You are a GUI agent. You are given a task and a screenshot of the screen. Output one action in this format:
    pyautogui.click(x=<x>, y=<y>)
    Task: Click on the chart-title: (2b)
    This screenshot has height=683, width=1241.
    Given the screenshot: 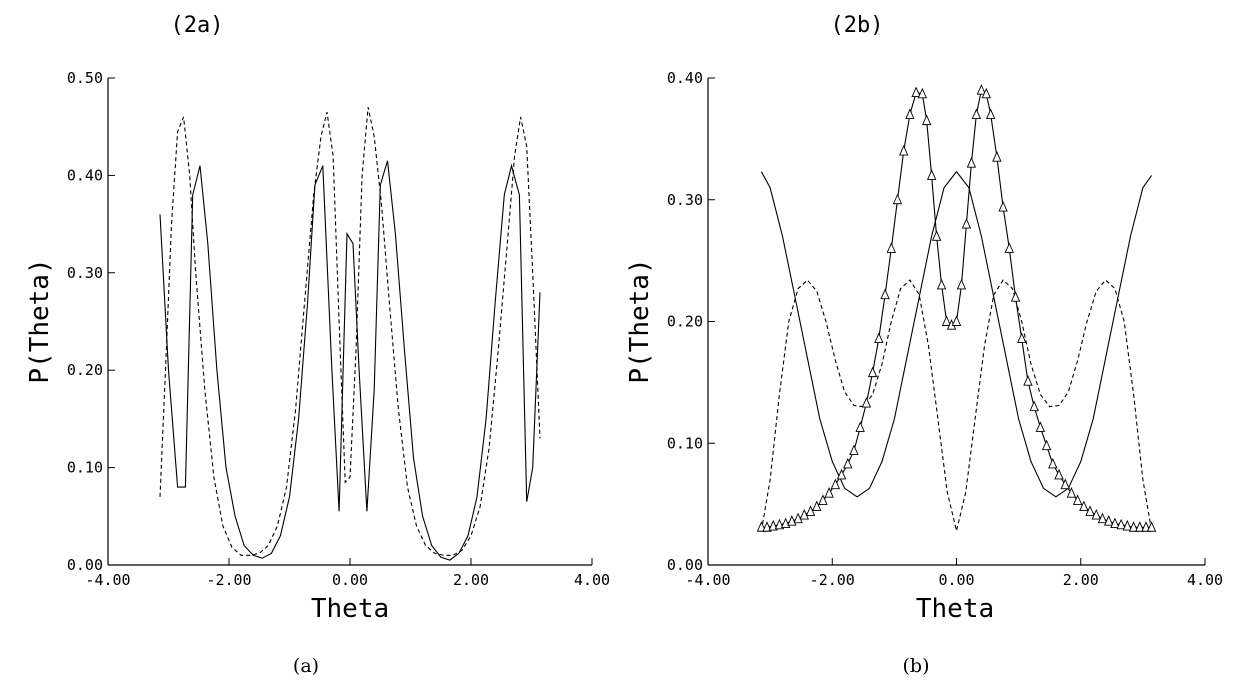 What is the action you would take?
    pyautogui.click(x=857, y=25)
    